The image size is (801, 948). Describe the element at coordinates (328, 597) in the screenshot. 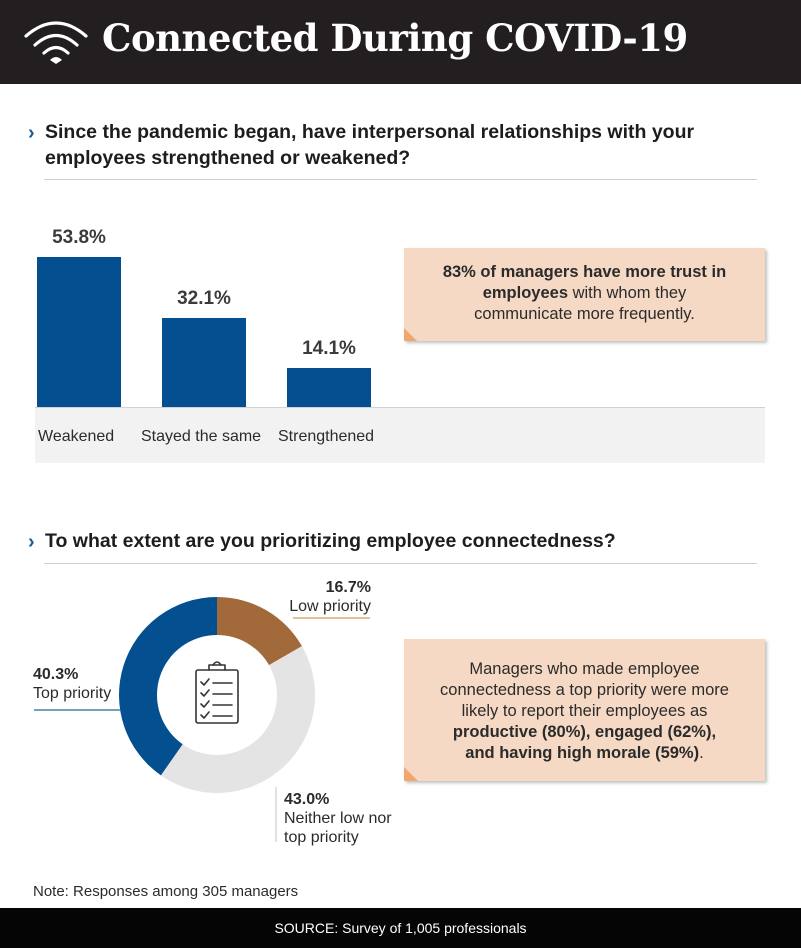

I see `label-low-priority: 16.7% Low priority` at that location.